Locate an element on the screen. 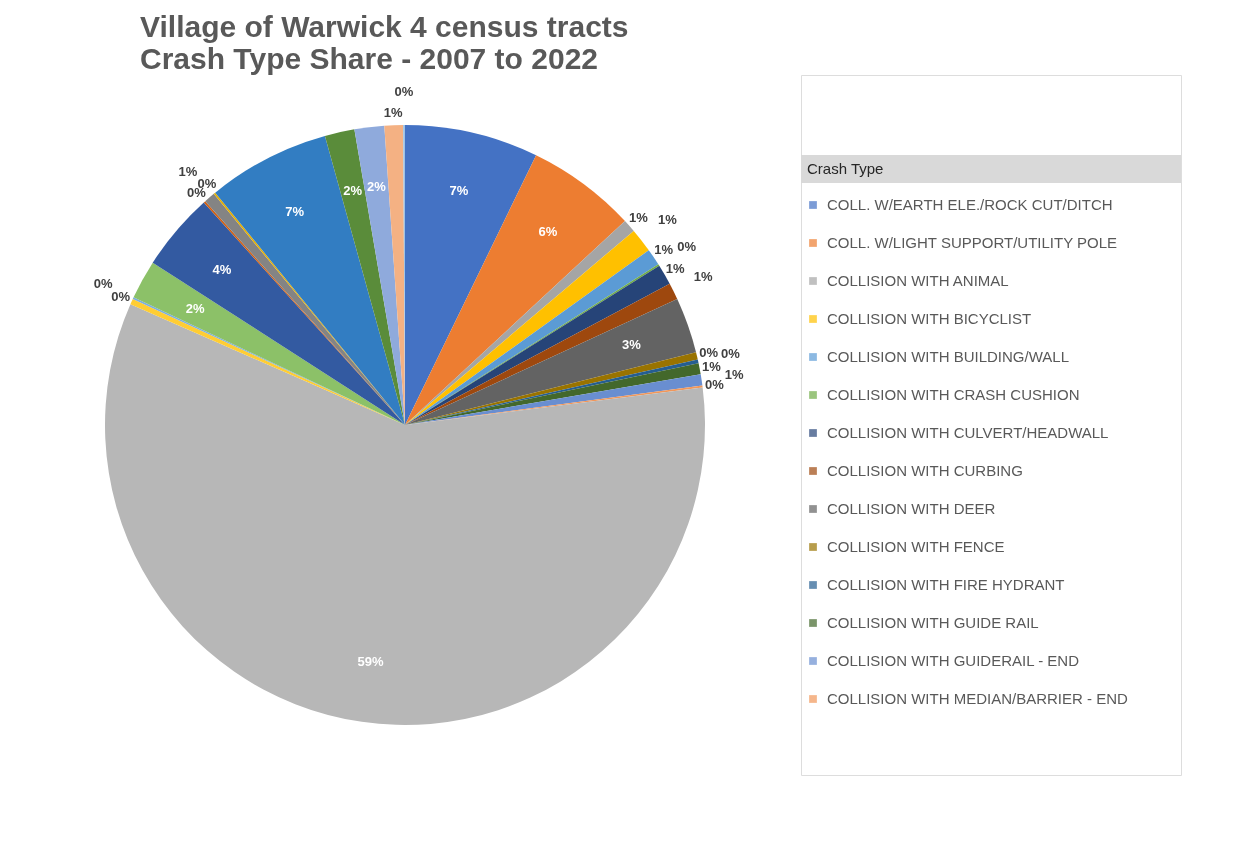 This screenshot has height=865, width=1255. legend-label: COLLISION WITH BUILDING/WALL is located at coordinates (948, 356).